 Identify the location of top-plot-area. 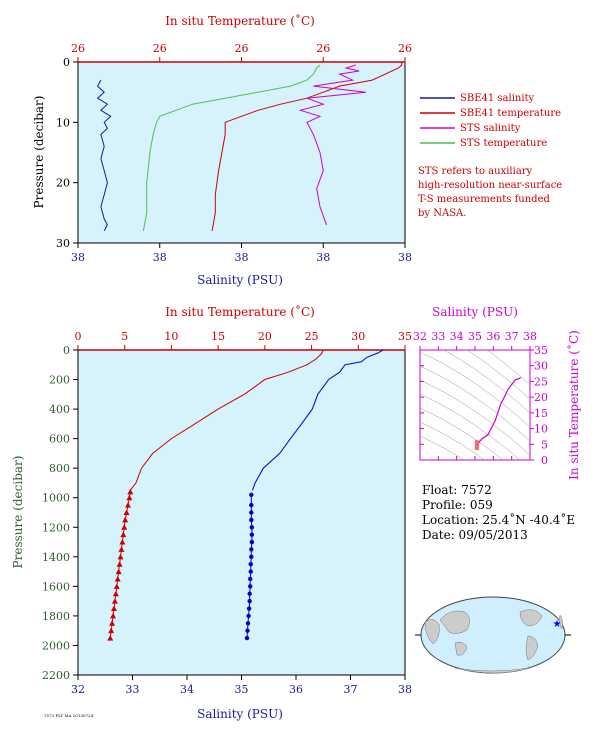
(241, 152).